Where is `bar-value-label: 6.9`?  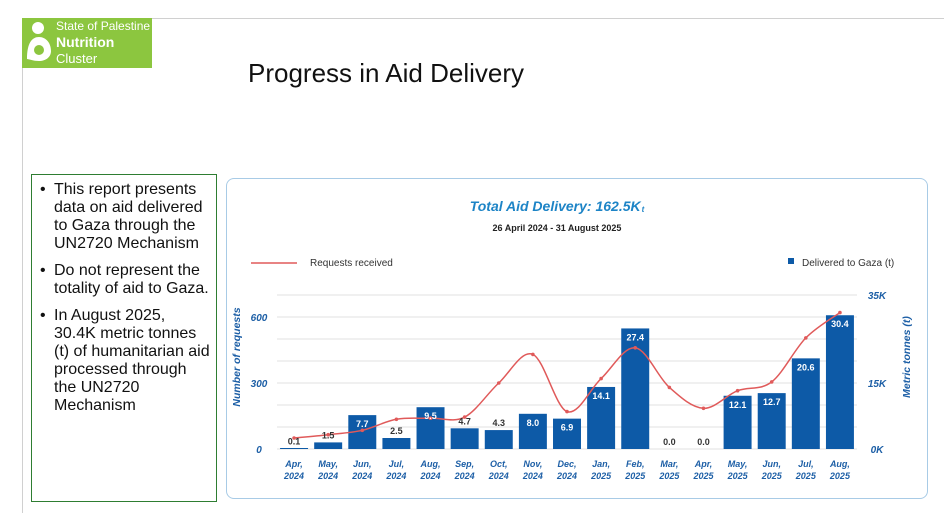 bar-value-label: 6.9 is located at coordinates (567, 428).